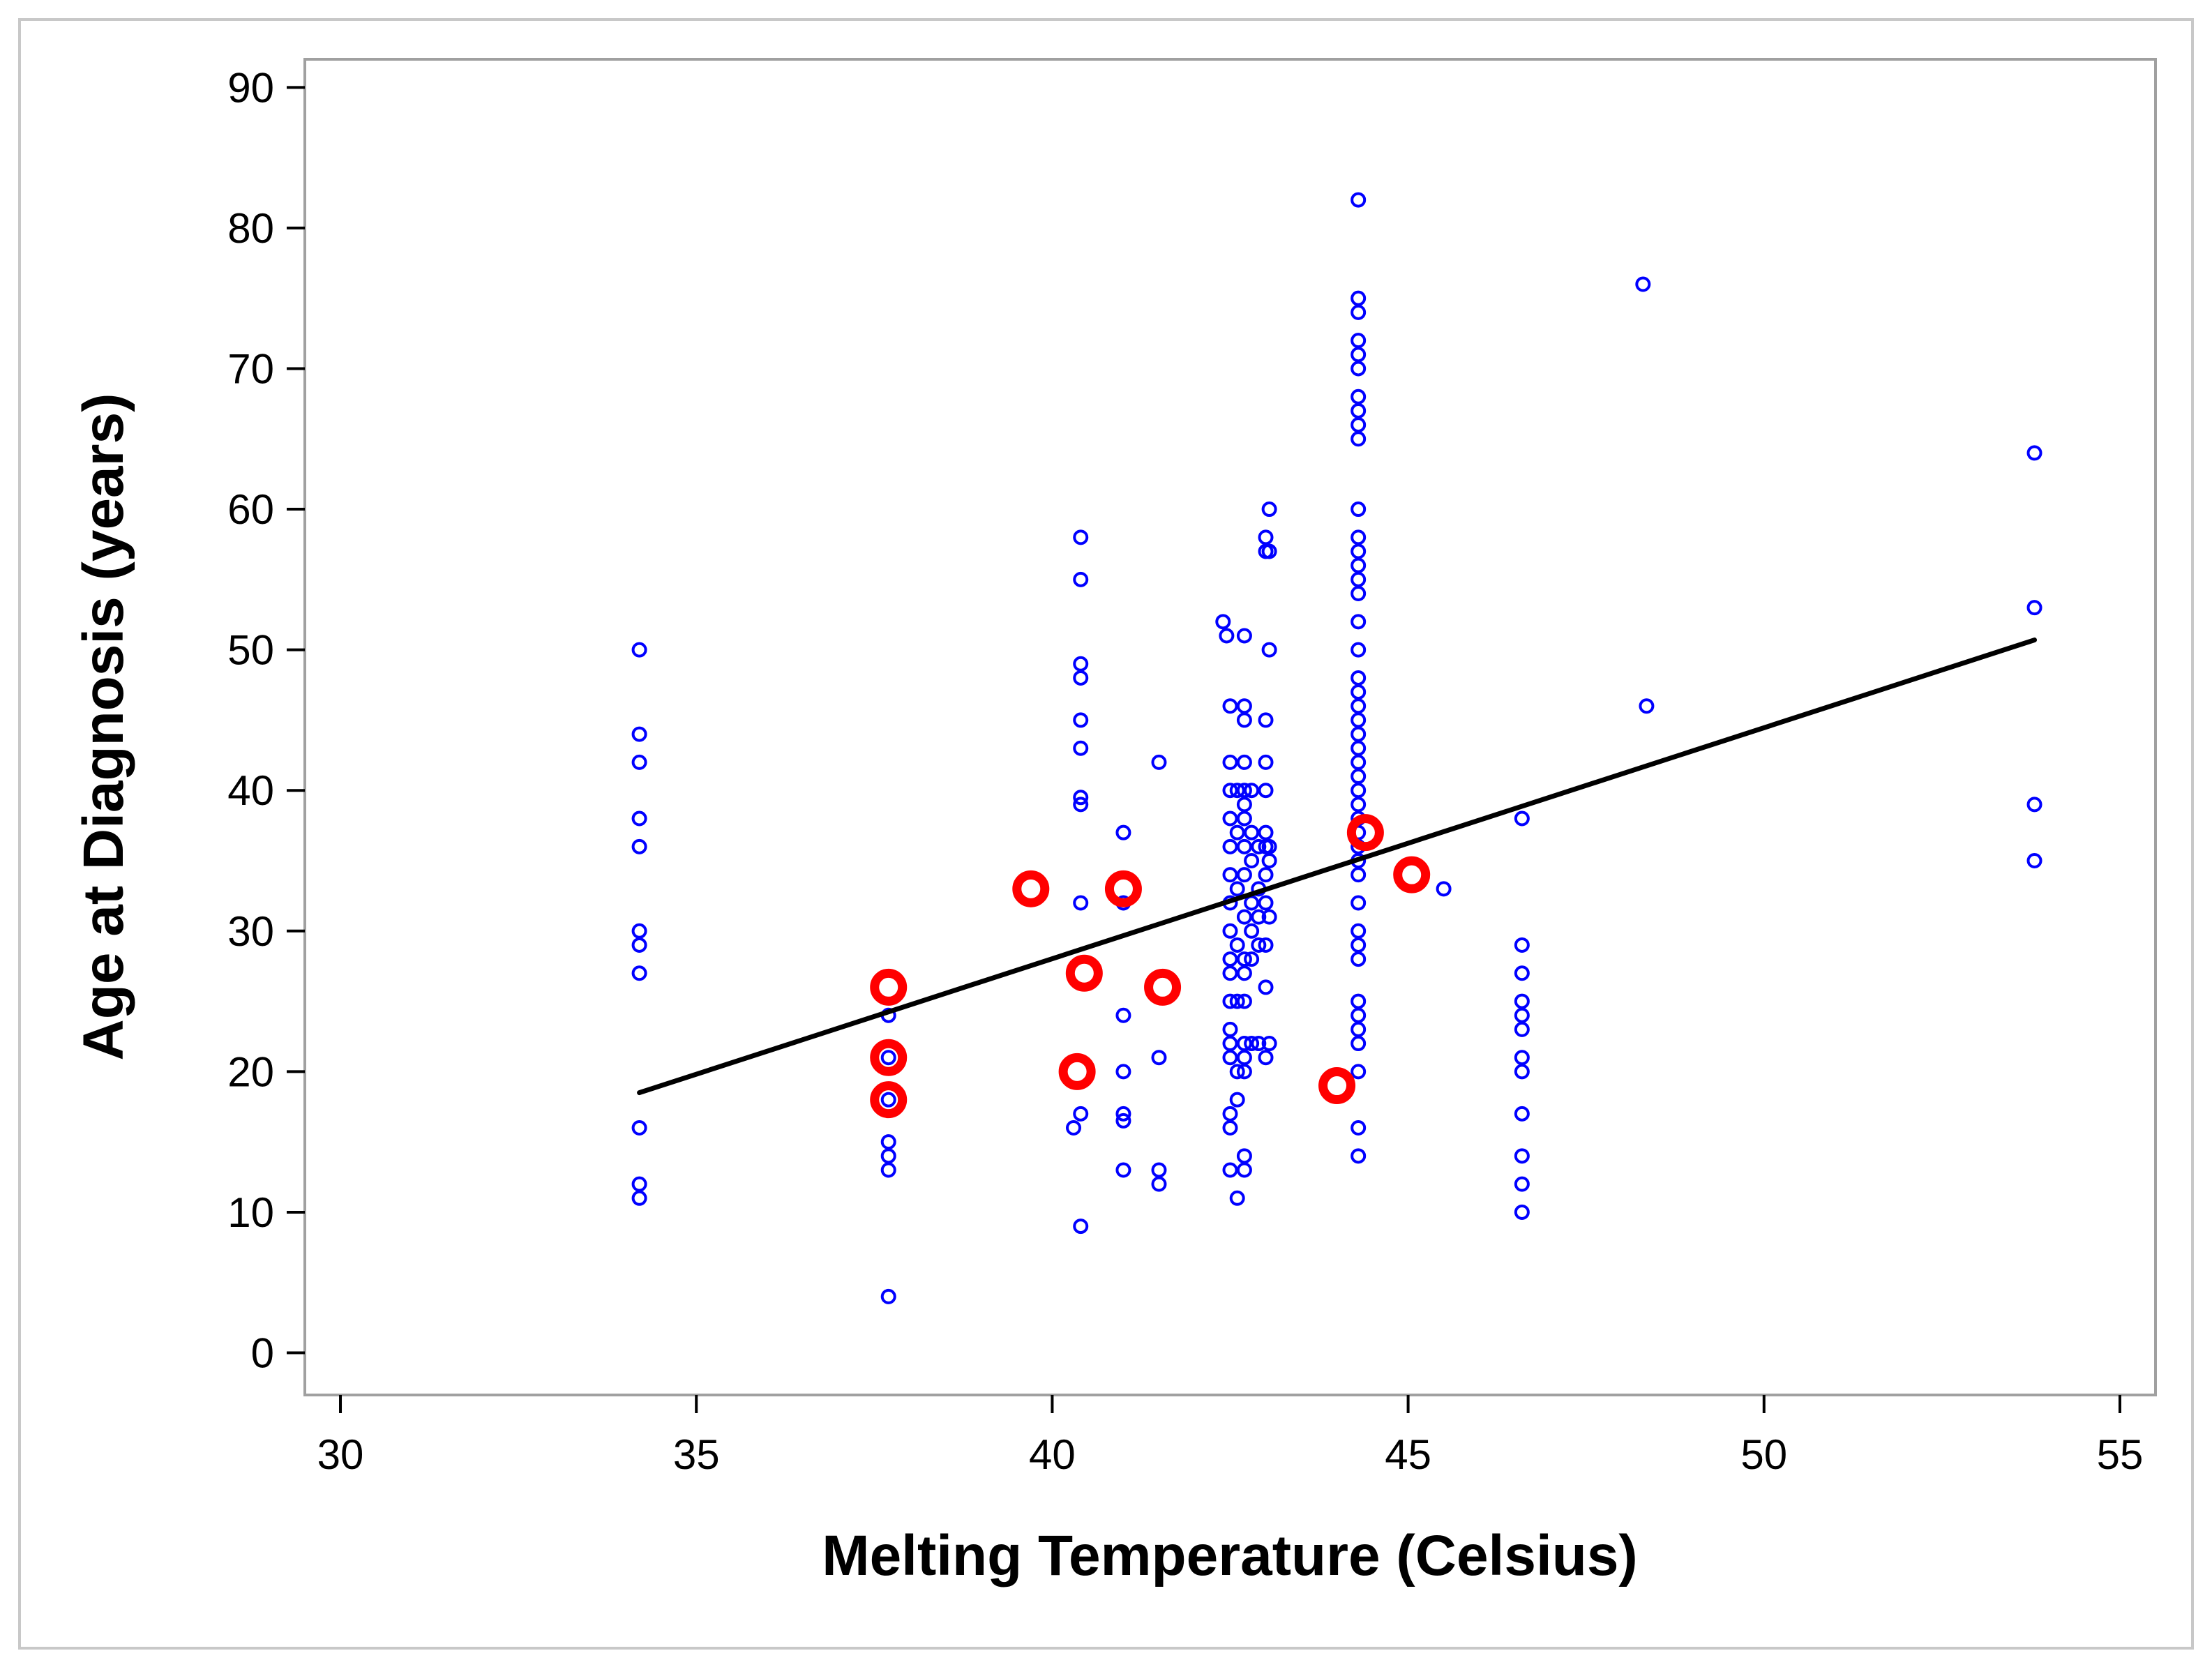 This screenshot has height=1667, width=2212. Describe the element at coordinates (696, 1455) in the screenshot. I see `x-tick-label: 35` at that location.